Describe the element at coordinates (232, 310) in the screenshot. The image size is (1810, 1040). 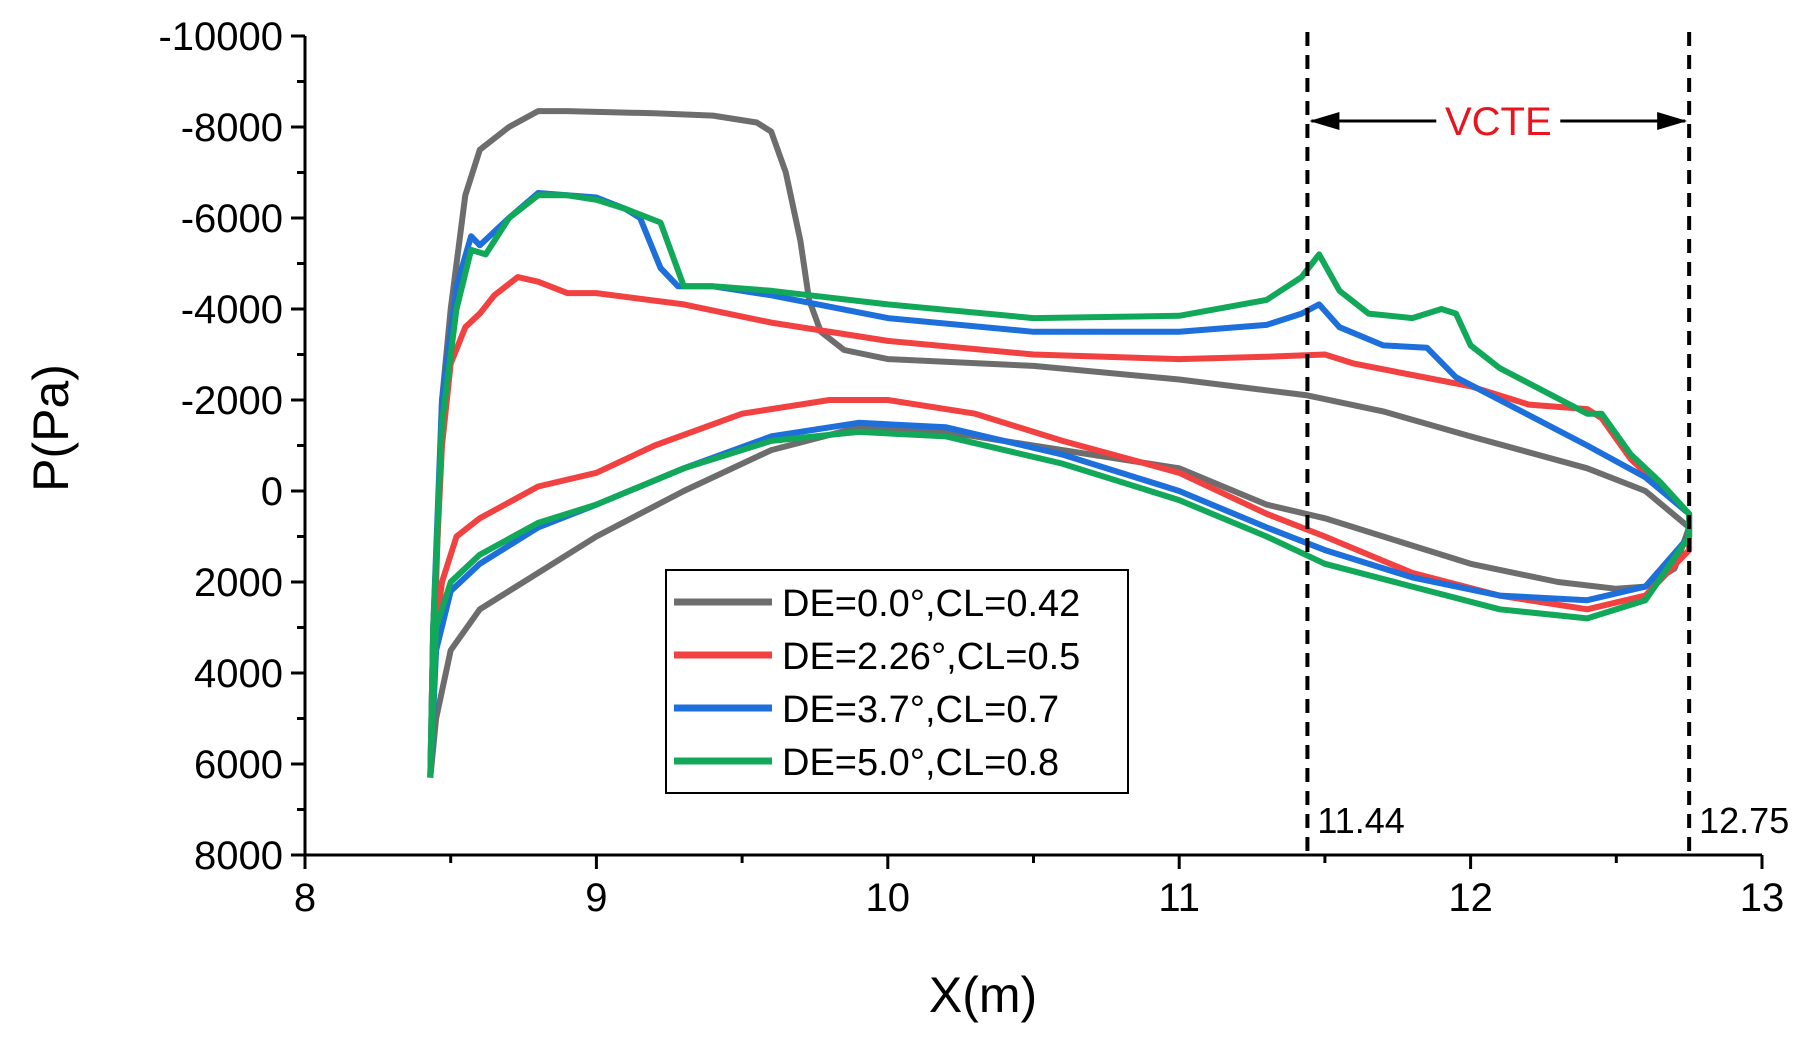
I see `y-tick-label-3: -4000` at that location.